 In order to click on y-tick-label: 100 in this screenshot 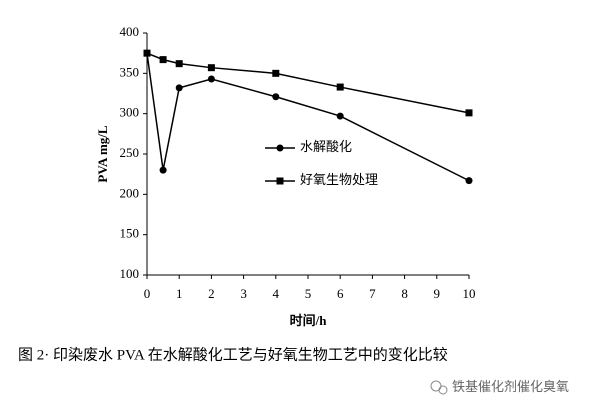, I will do `click(130, 273)`.